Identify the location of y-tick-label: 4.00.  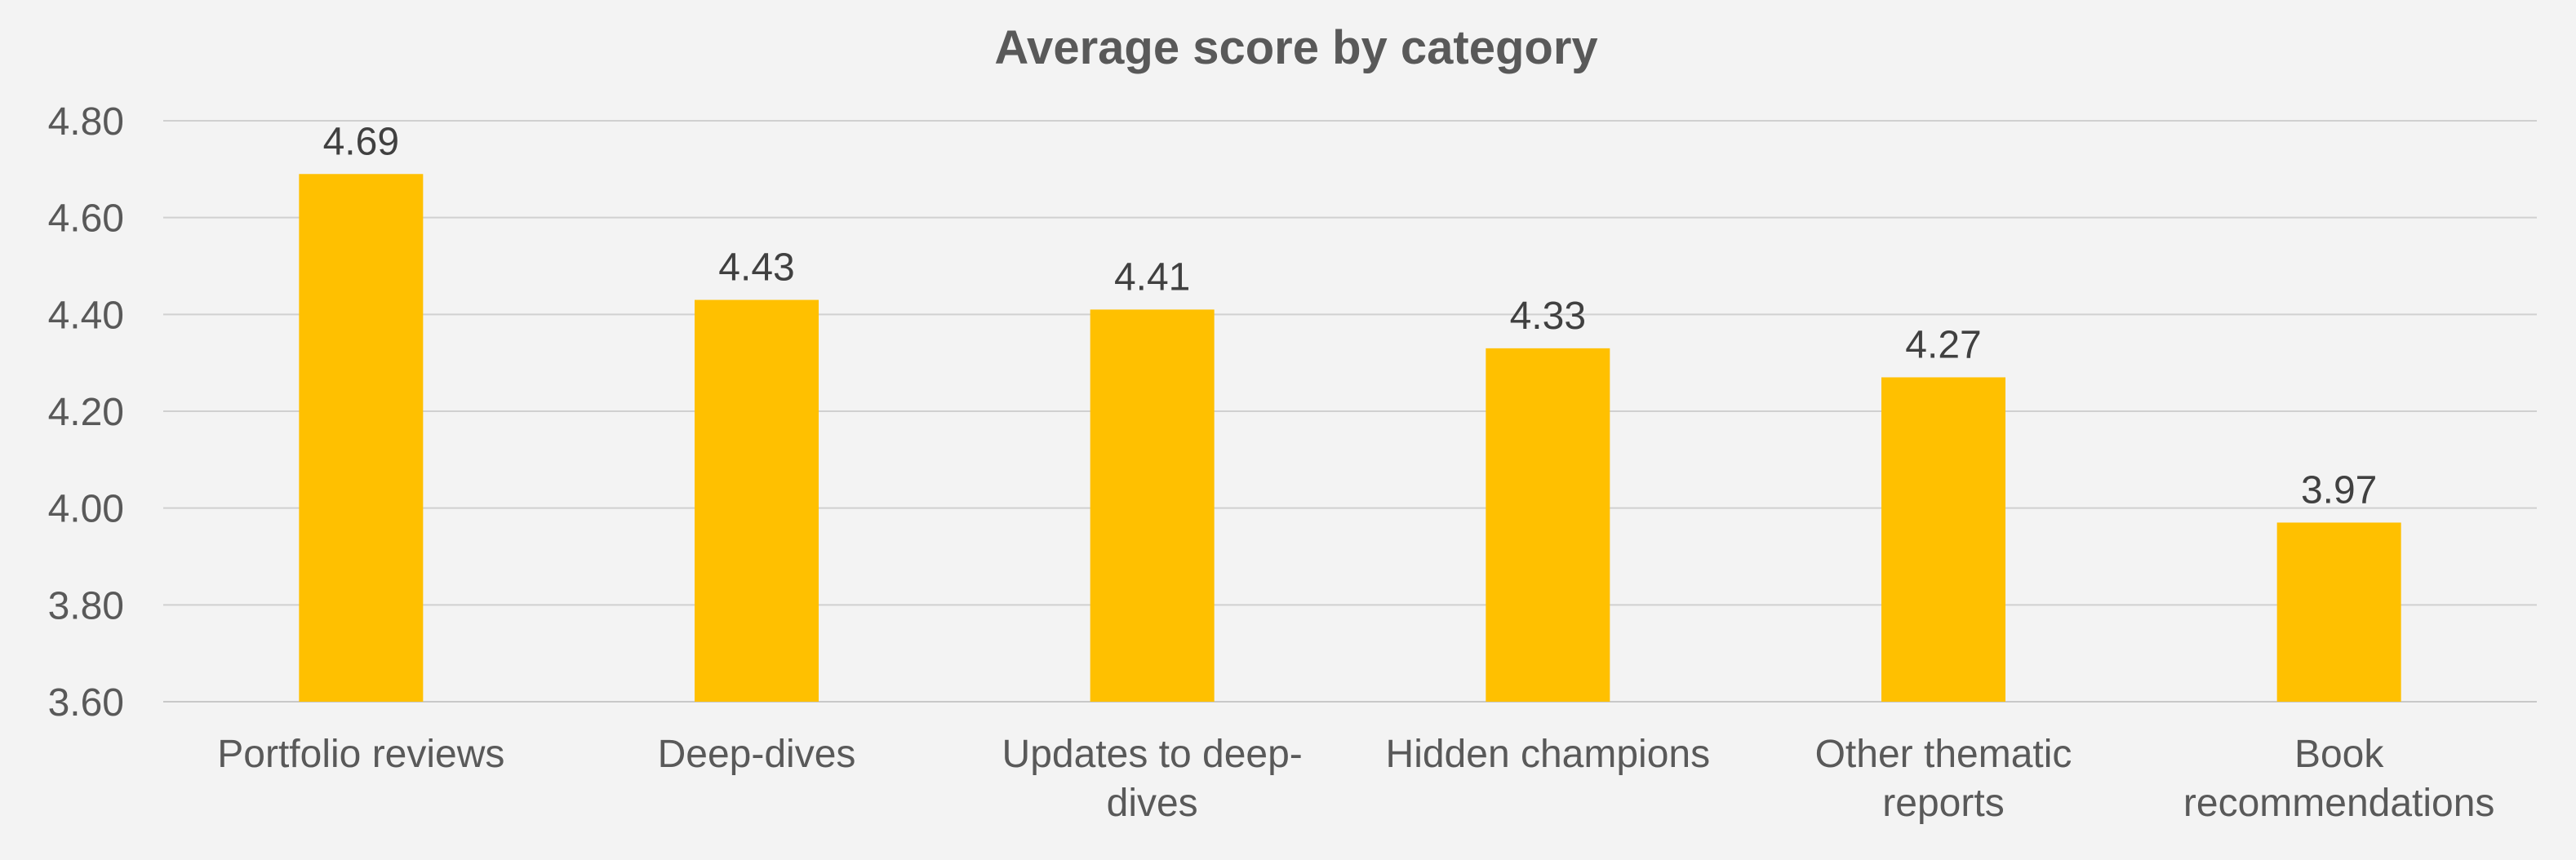
(86, 509).